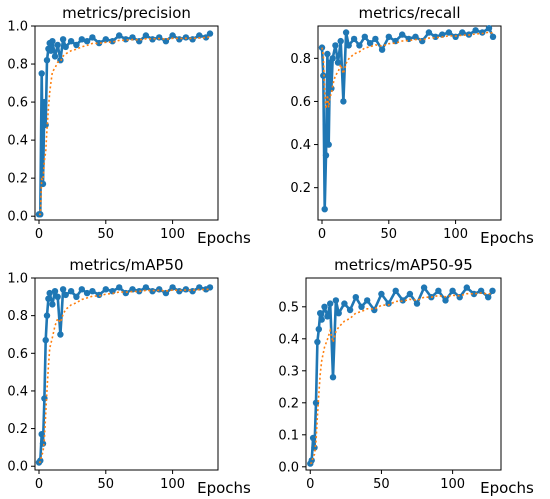  I want to click on y-tick-label: 0.3, so click(288, 371).